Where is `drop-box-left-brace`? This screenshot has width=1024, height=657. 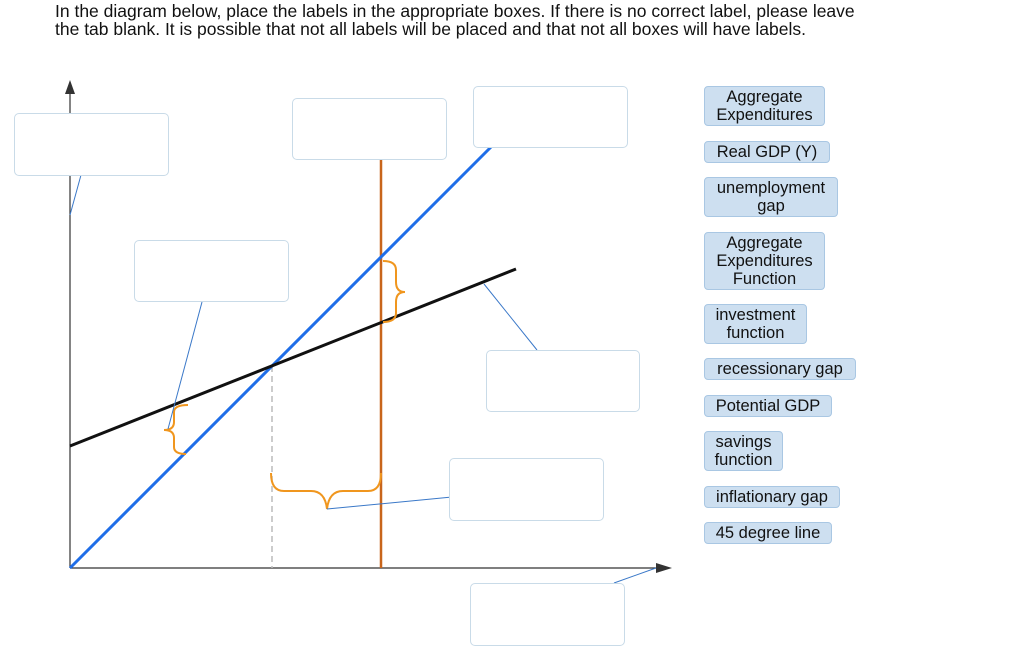 drop-box-left-brace is located at coordinates (211, 271).